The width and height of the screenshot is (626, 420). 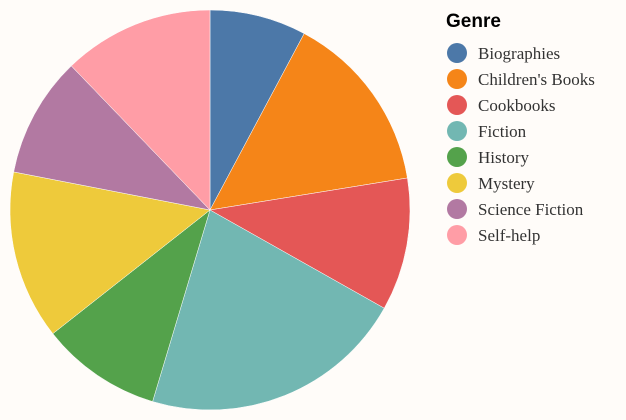 What do you see at coordinates (506, 183) in the screenshot?
I see `legend-label-mystery: Mystery` at bounding box center [506, 183].